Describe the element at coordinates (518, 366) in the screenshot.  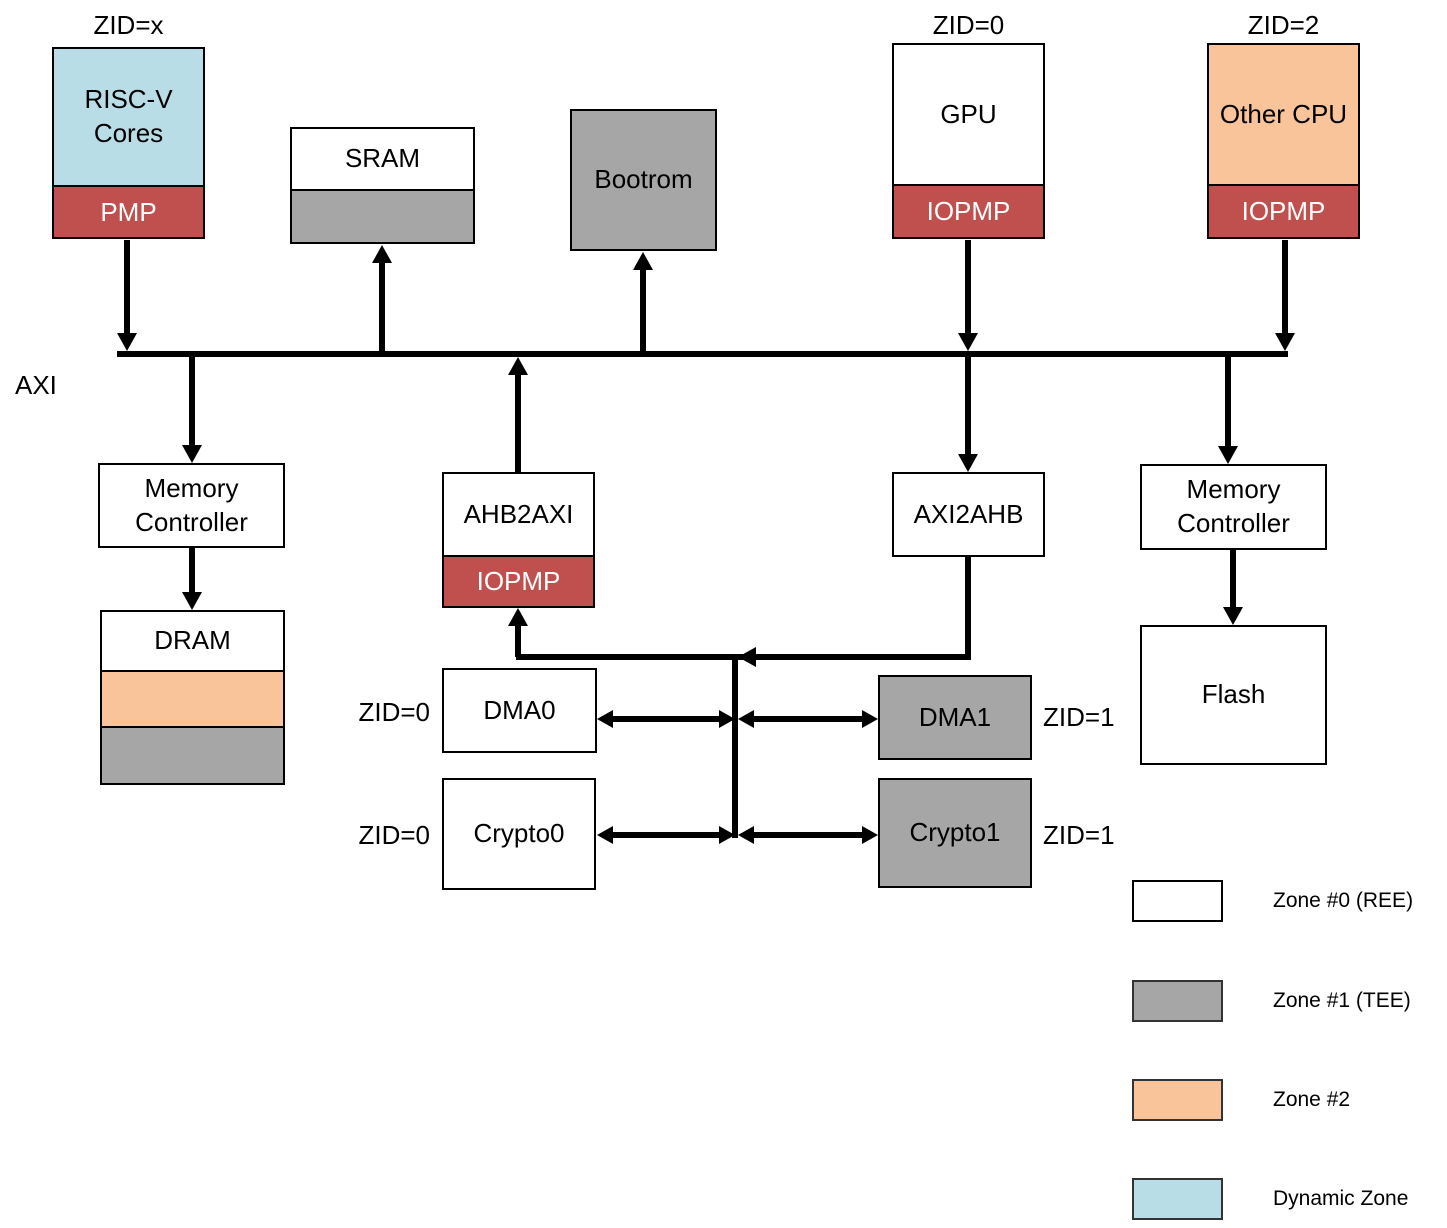
I see `ahb2axi-to-bus-arrowhead` at that location.